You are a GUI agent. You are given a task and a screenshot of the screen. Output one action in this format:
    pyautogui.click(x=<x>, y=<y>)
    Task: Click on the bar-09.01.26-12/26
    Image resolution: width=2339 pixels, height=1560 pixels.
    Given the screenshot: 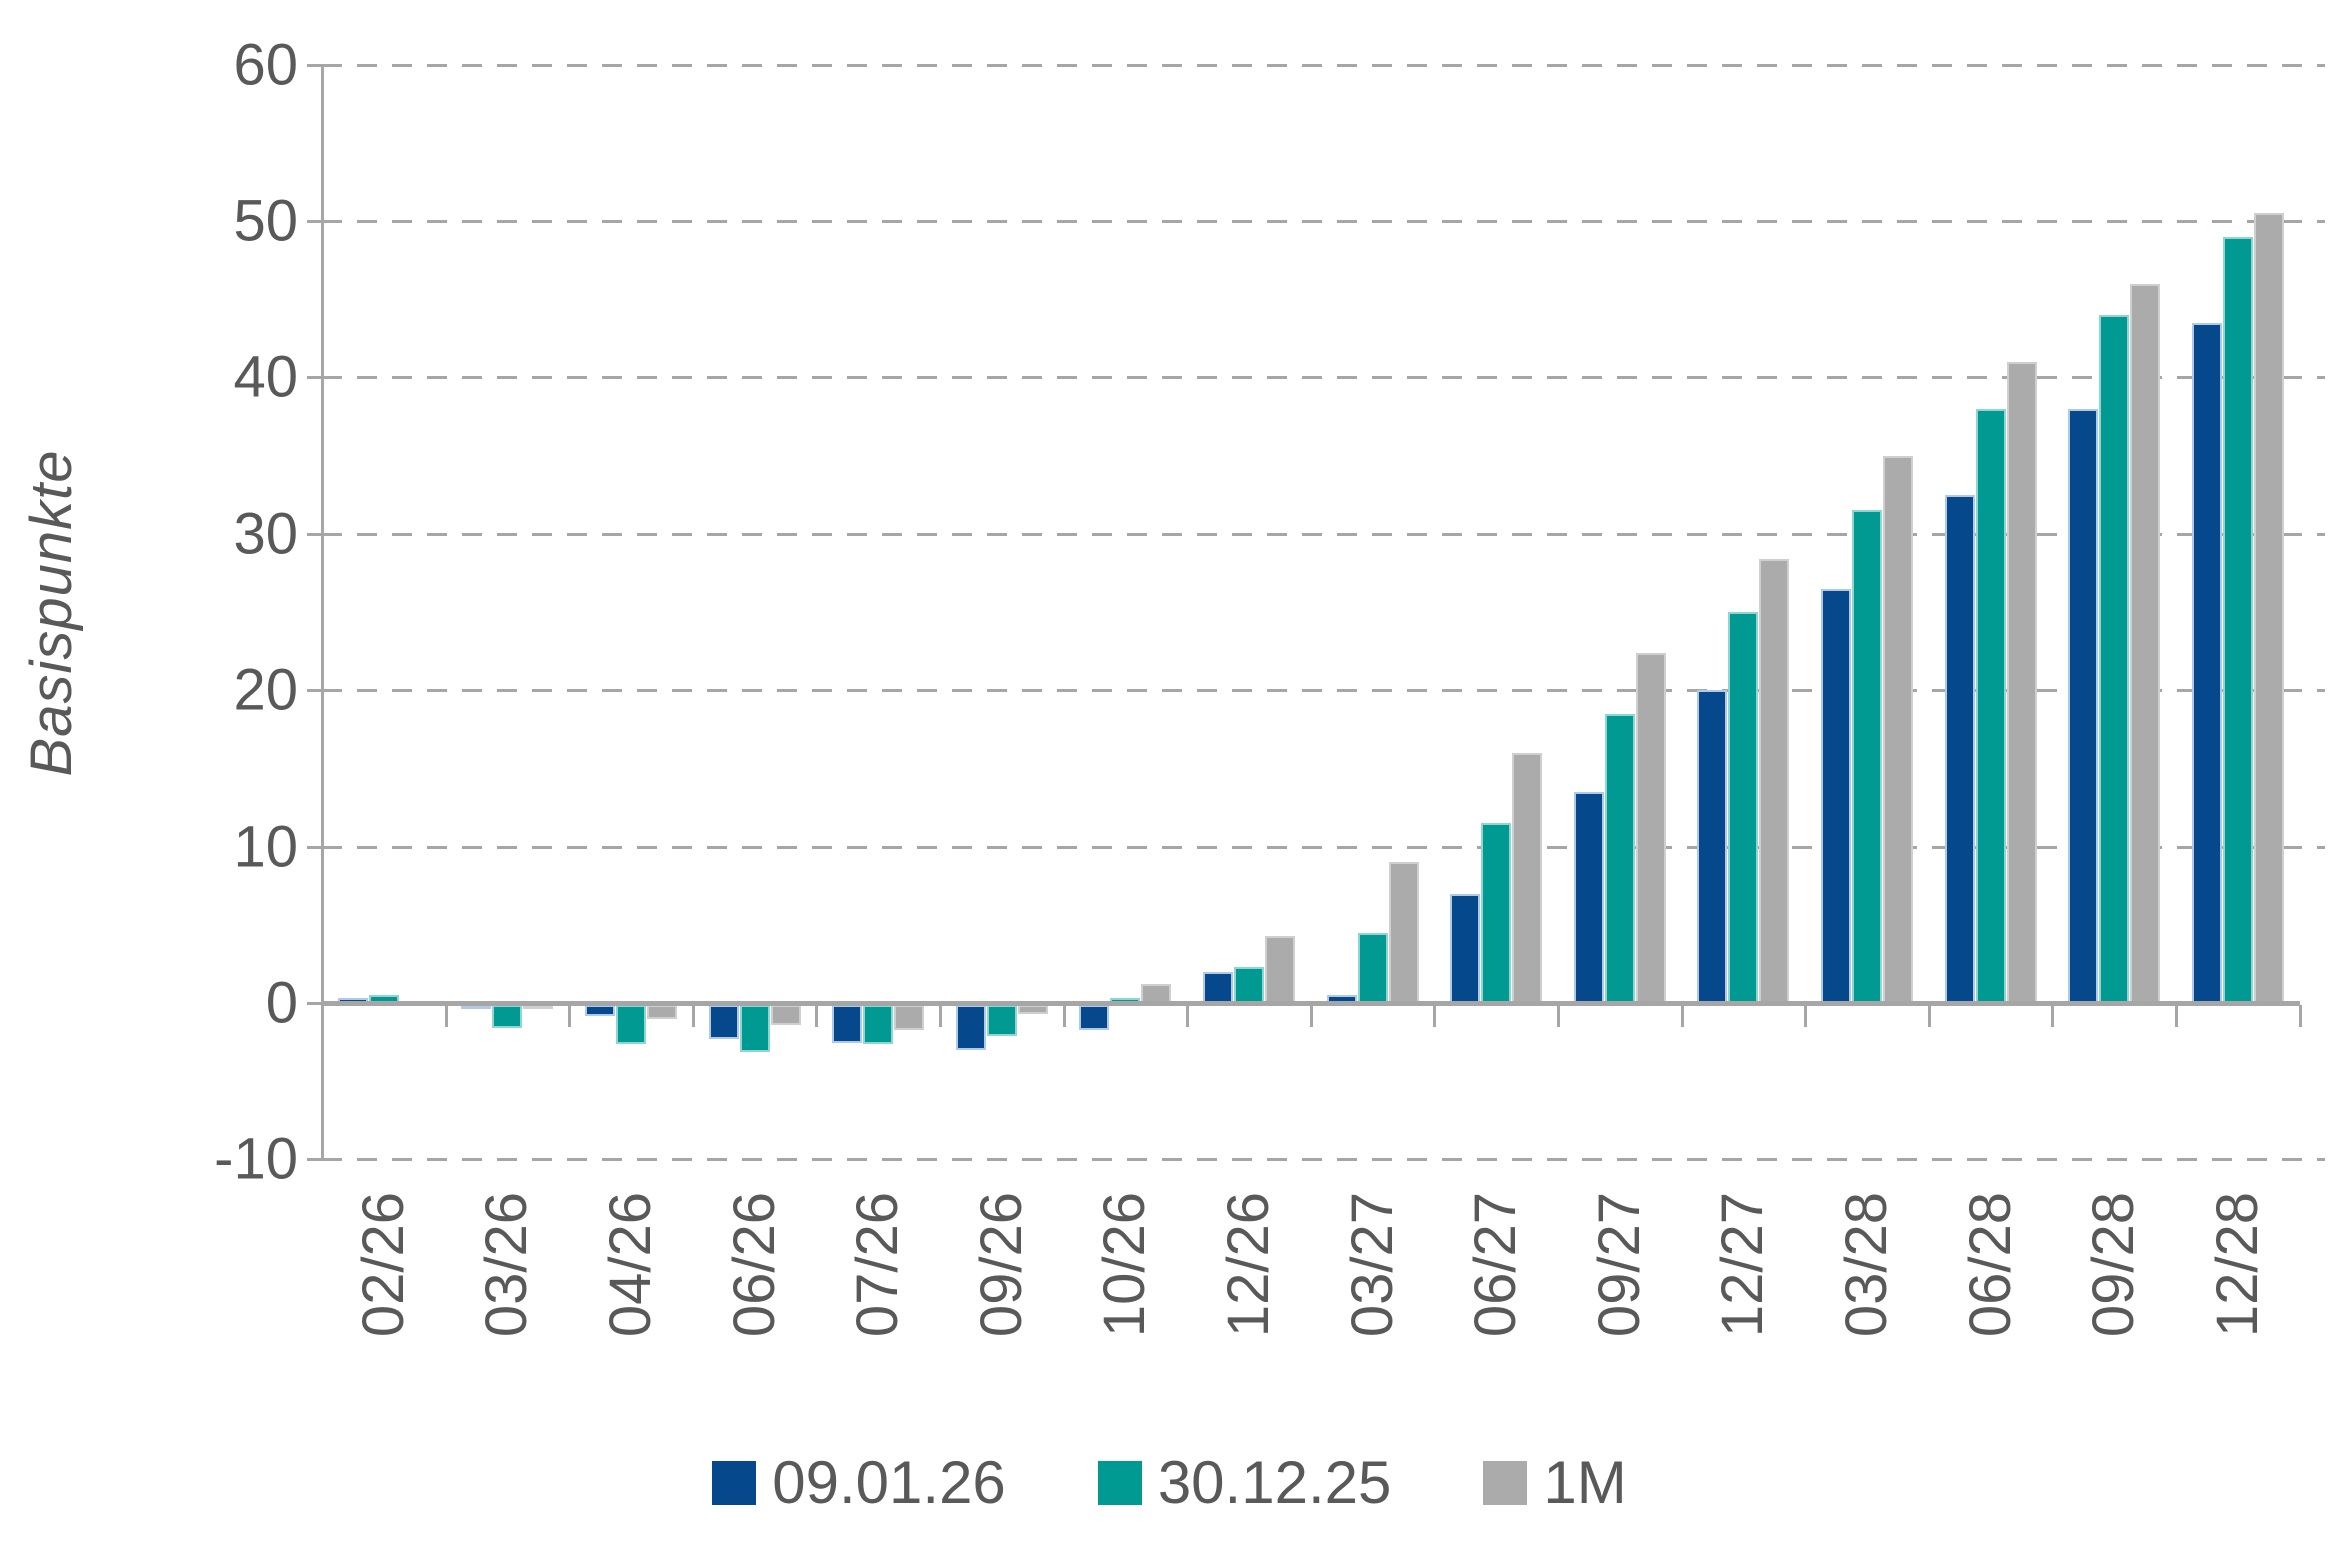 What is the action you would take?
    pyautogui.click(x=1218, y=987)
    